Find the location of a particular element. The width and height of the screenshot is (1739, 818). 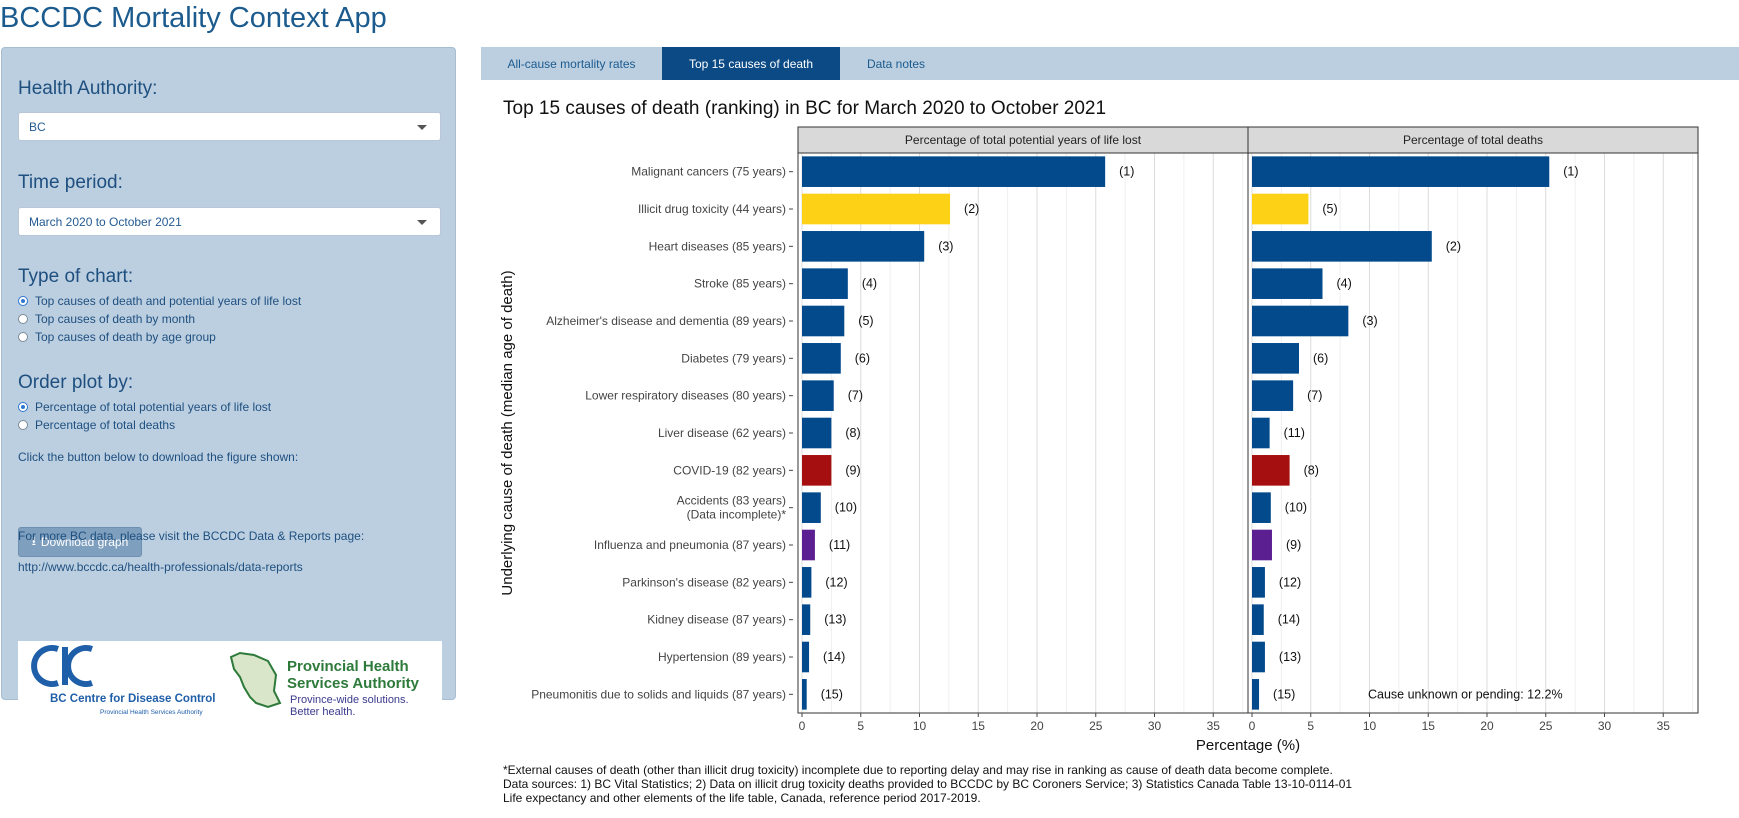

bar-label: (7) is located at coordinates (855, 396).